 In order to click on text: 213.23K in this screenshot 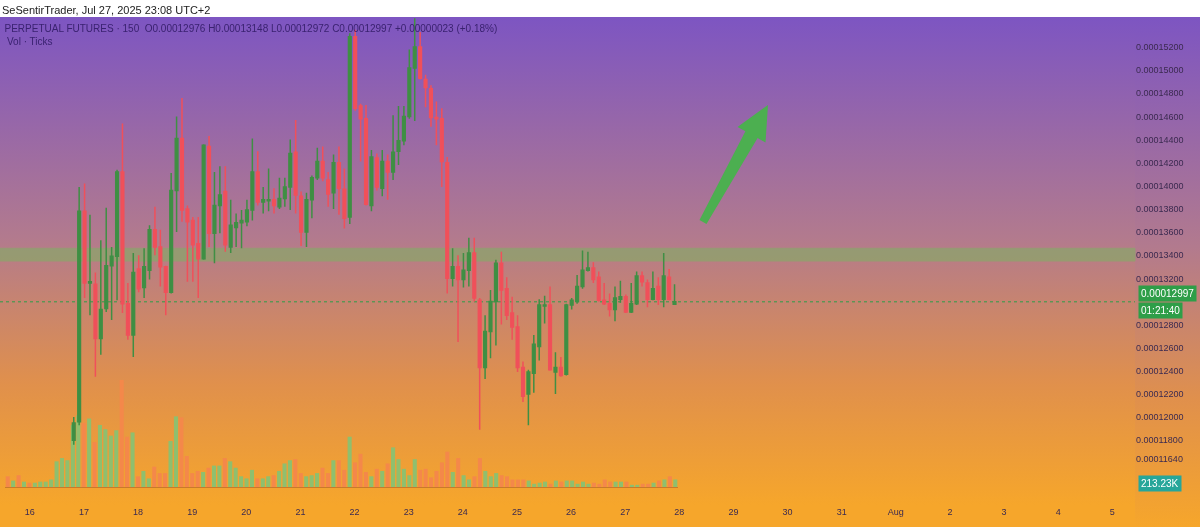, I will do `click(1160, 483)`.